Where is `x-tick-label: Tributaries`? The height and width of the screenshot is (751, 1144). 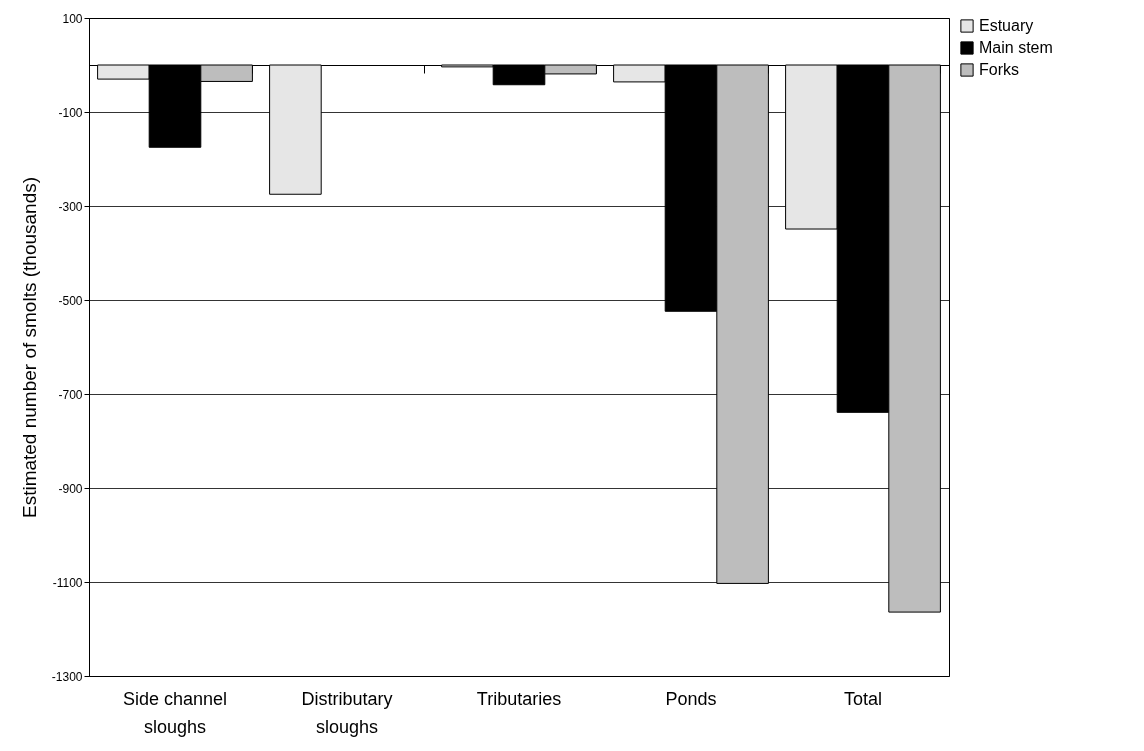
x-tick-label: Tributaries is located at coordinates (519, 698).